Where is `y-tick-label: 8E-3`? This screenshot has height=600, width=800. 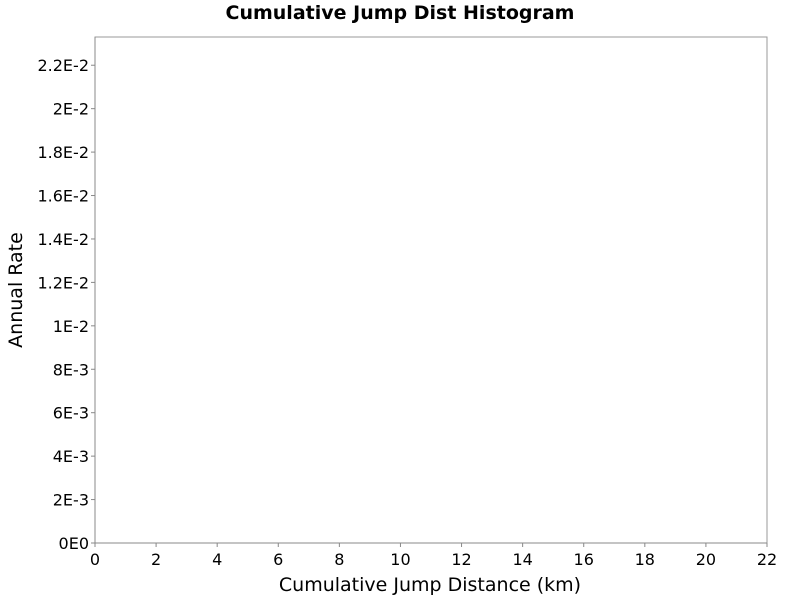
y-tick-label: 8E-3 is located at coordinates (71, 369).